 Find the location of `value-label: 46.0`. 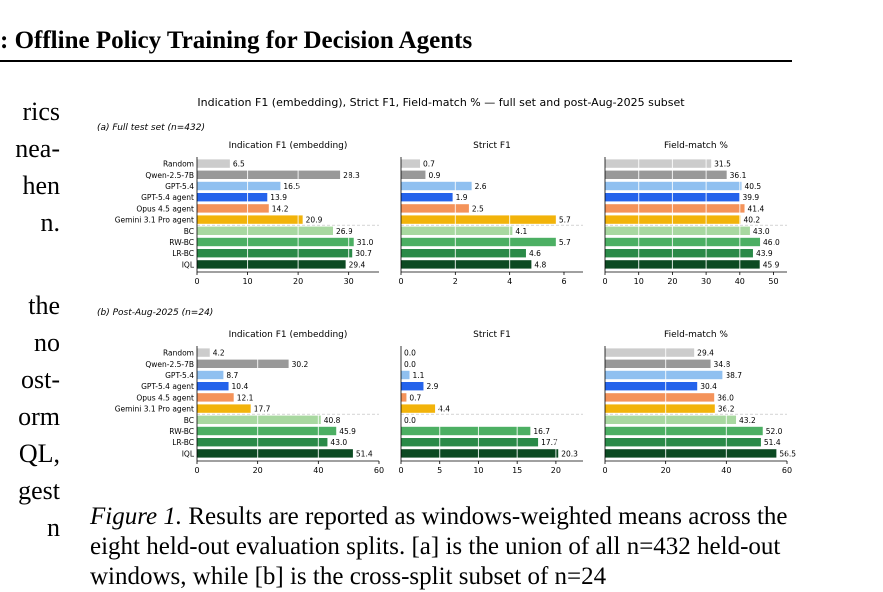

value-label: 46.0 is located at coordinates (771, 242).